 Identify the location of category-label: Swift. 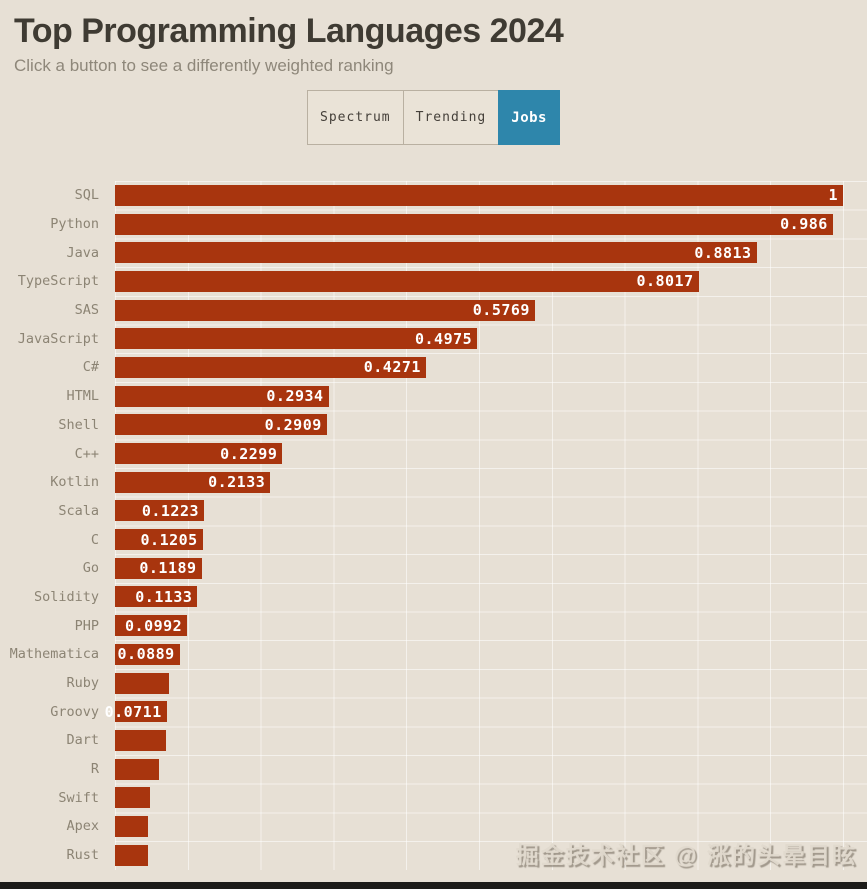
(78, 797).